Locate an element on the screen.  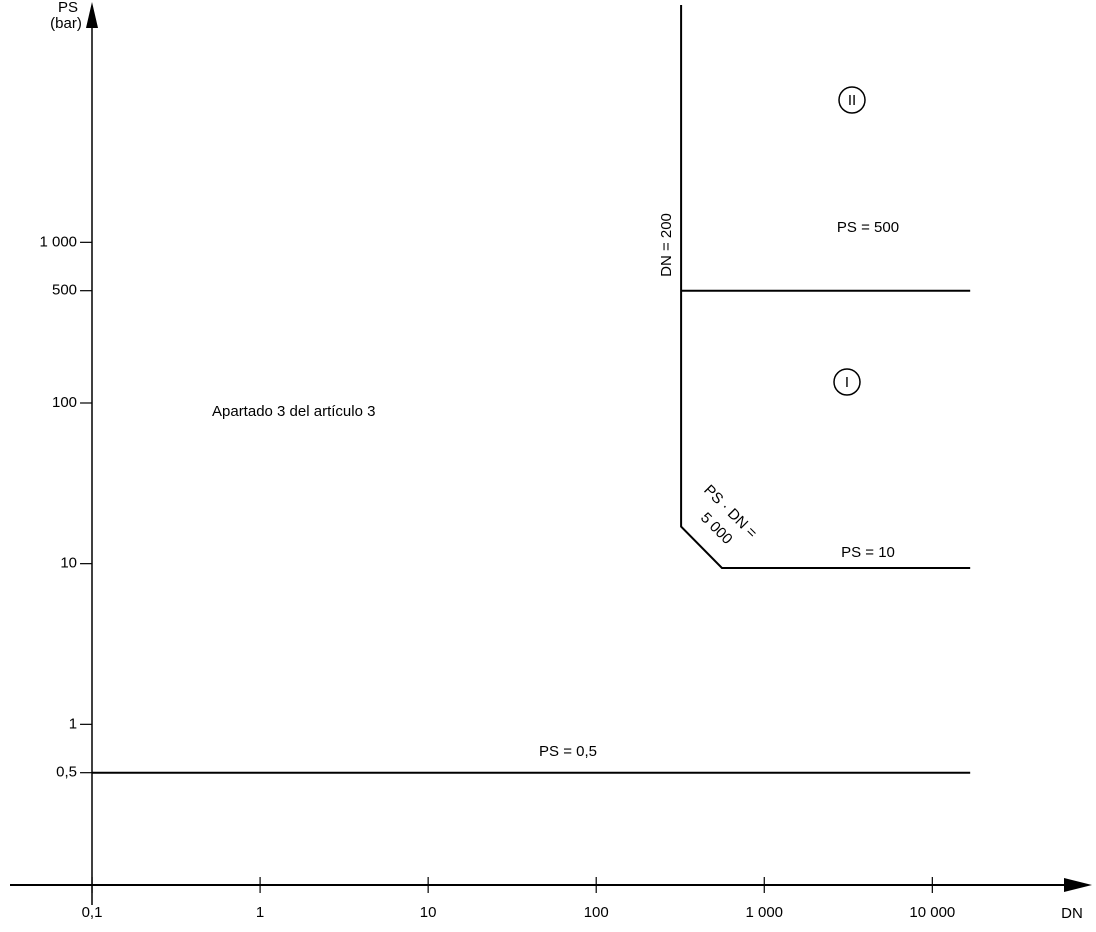
y-tick-label: 100 is located at coordinates (64, 402).